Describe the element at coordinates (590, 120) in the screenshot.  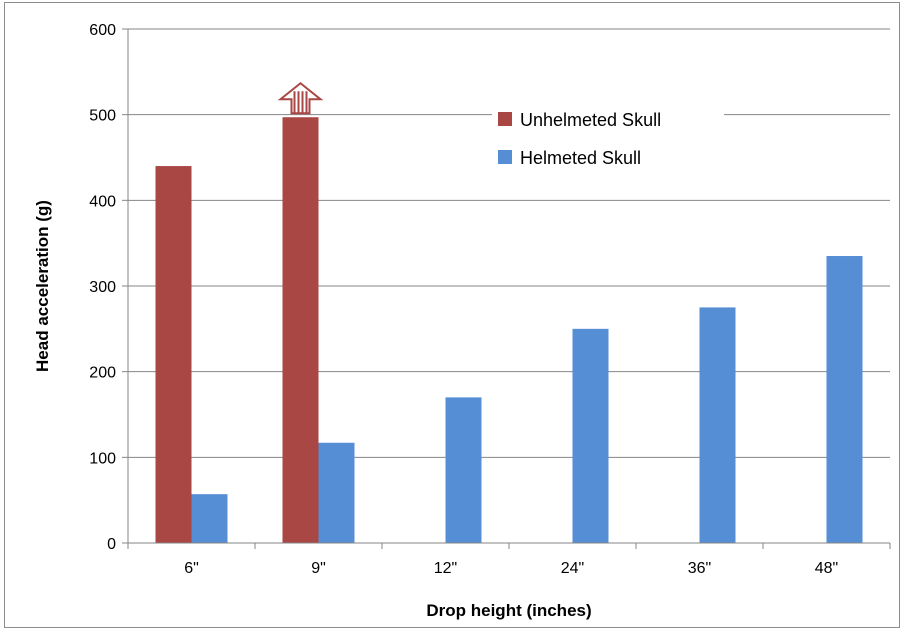
I see `legend-label: Unhelmeted Skull` at that location.